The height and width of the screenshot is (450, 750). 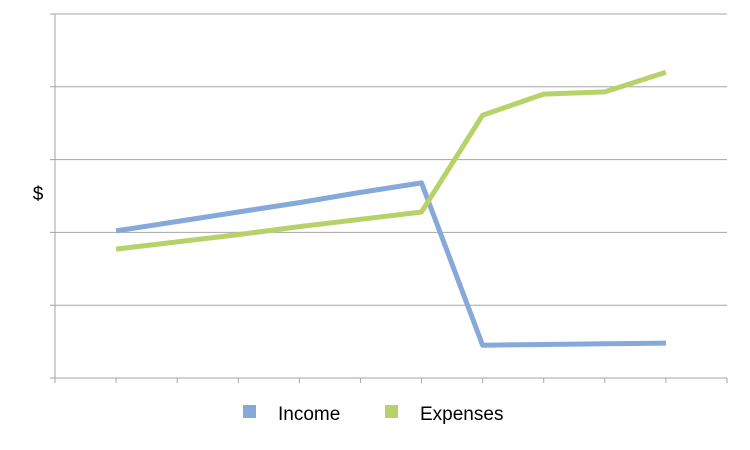 What do you see at coordinates (461, 414) in the screenshot?
I see `legend-label: Expenses` at bounding box center [461, 414].